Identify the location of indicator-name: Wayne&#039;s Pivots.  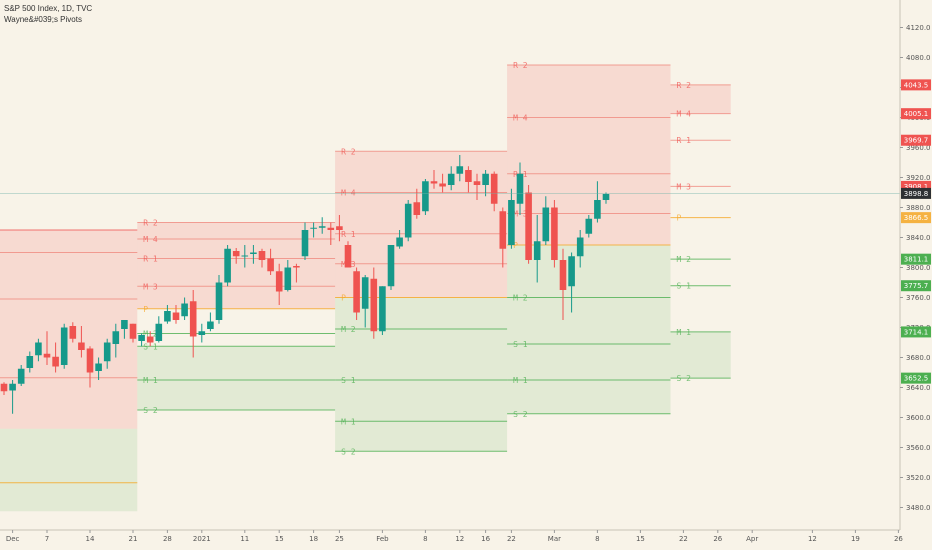
(43, 19).